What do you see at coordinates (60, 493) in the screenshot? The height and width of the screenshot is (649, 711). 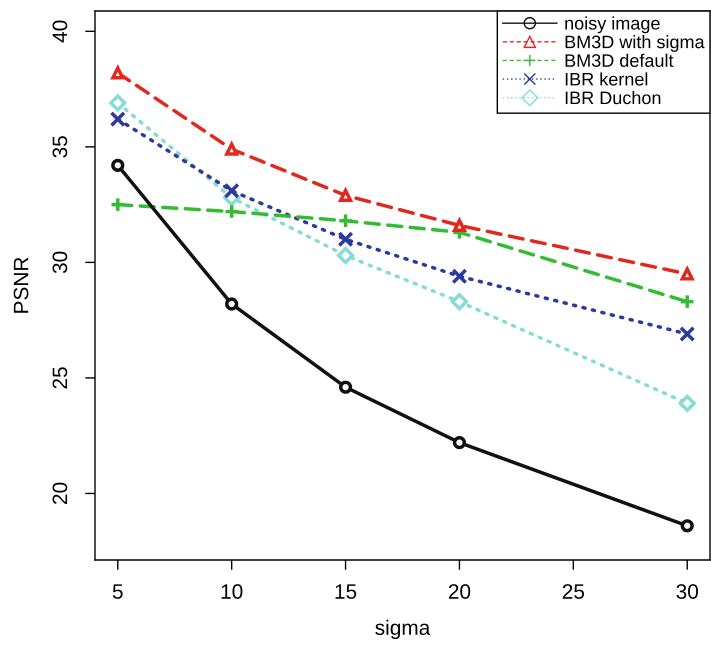 I see `y-tick-label: 20` at bounding box center [60, 493].